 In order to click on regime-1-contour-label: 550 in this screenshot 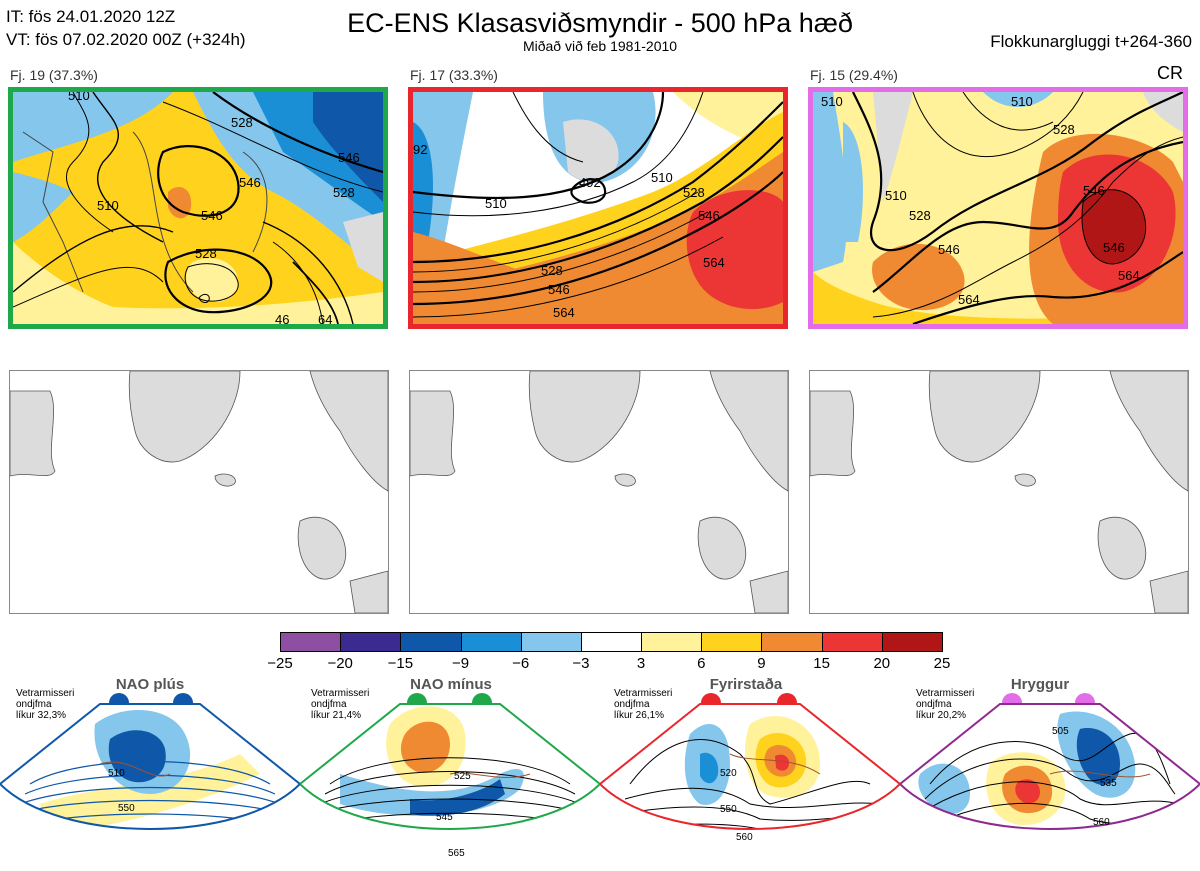, I will do `click(126, 808)`.